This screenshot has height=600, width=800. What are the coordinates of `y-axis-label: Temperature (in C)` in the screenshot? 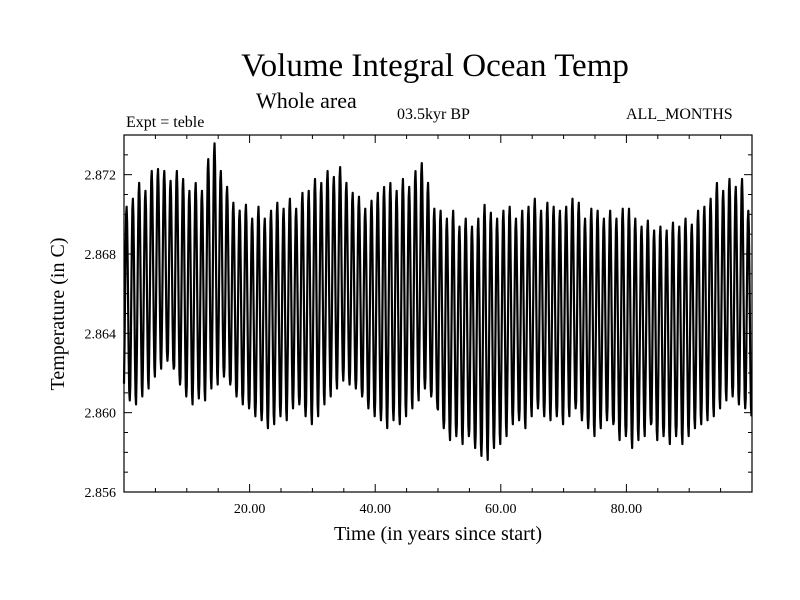 It's located at (58, 314).